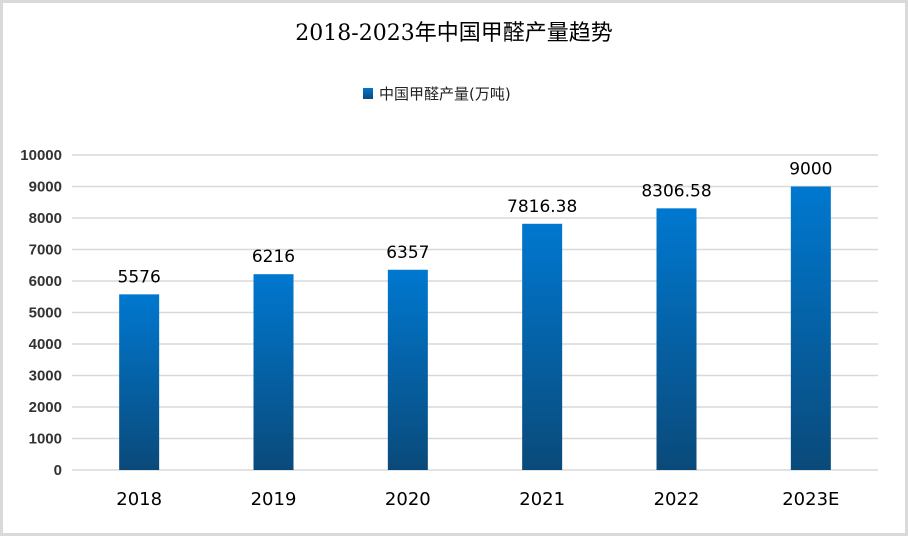  What do you see at coordinates (273, 257) in the screenshot?
I see `data-label: 6216` at bounding box center [273, 257].